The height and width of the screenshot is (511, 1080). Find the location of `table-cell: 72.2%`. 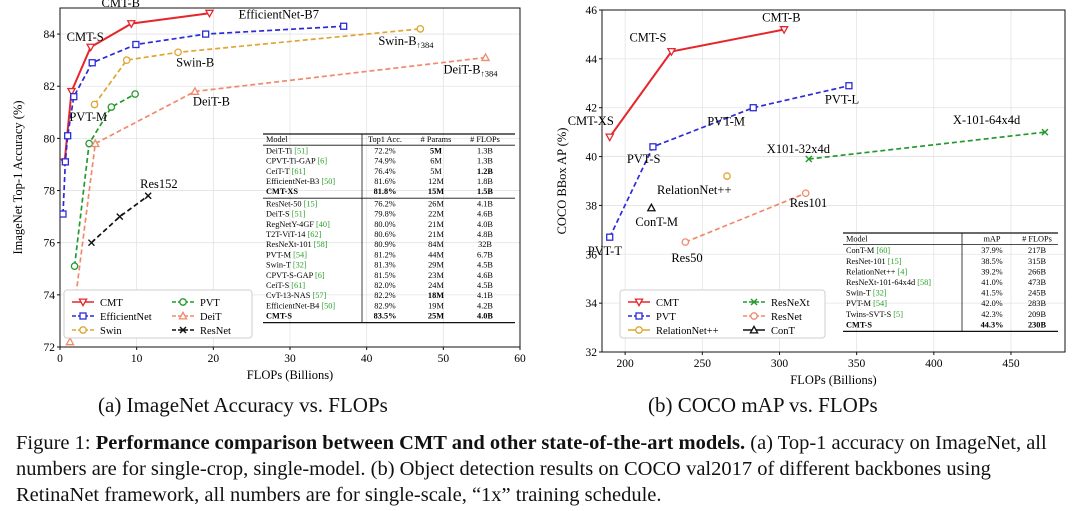

table-cell: 72.2% is located at coordinates (385, 150).